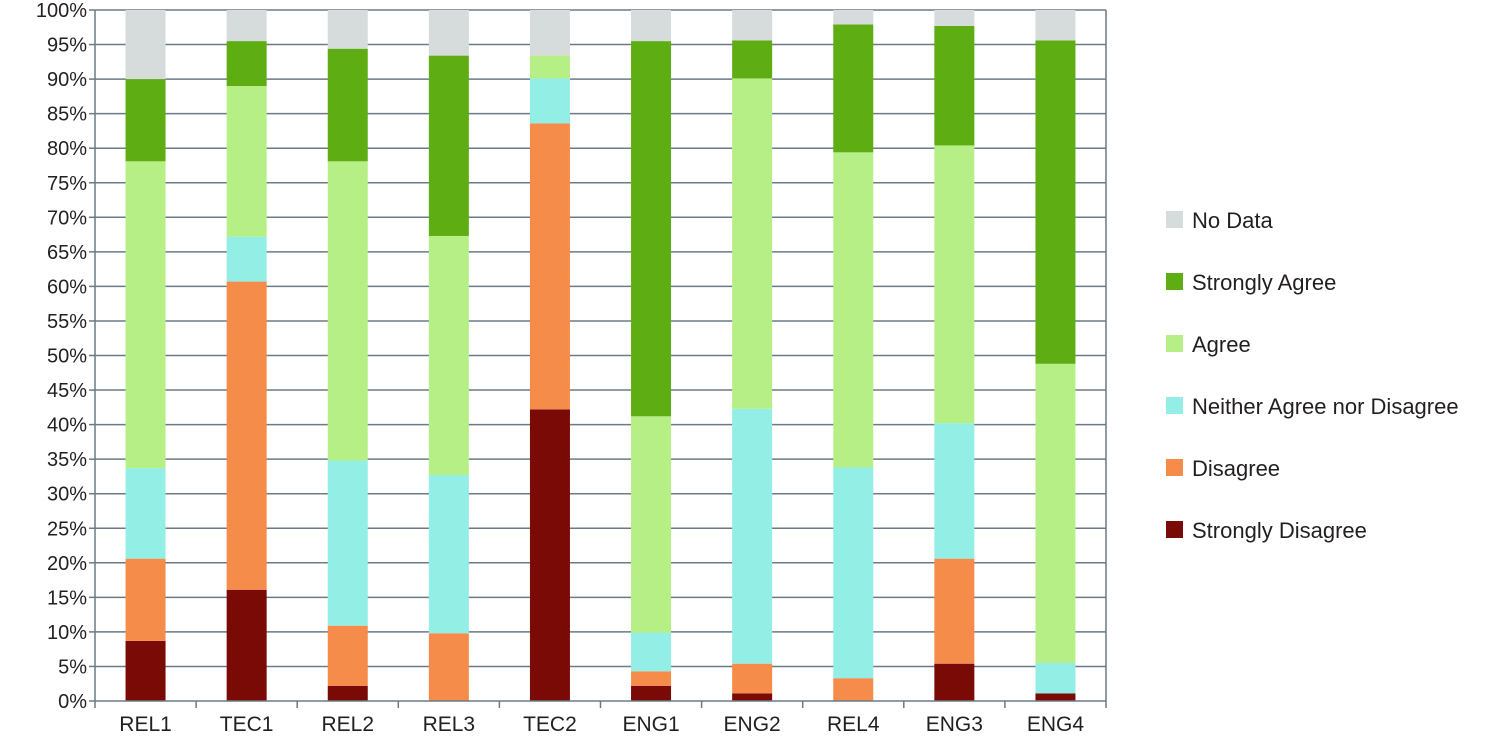  What do you see at coordinates (954, 724) in the screenshot?
I see `x-tick-label: ENG3` at bounding box center [954, 724].